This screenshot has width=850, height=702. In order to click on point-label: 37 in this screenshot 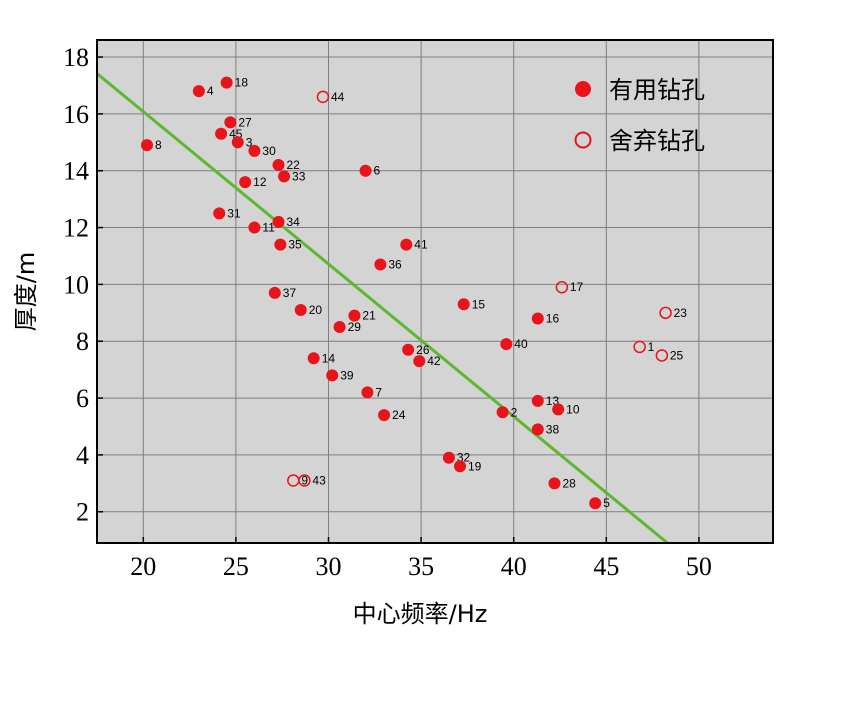, I will do `click(290, 293)`.